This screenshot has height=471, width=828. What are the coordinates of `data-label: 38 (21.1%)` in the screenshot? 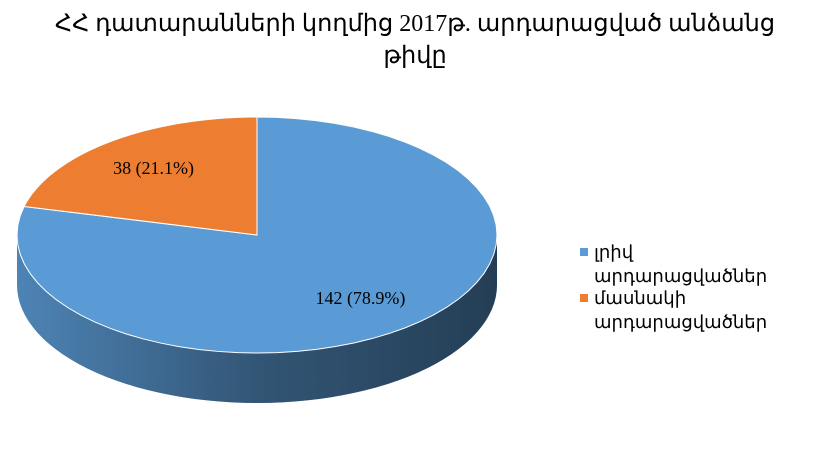 It's located at (153, 168).